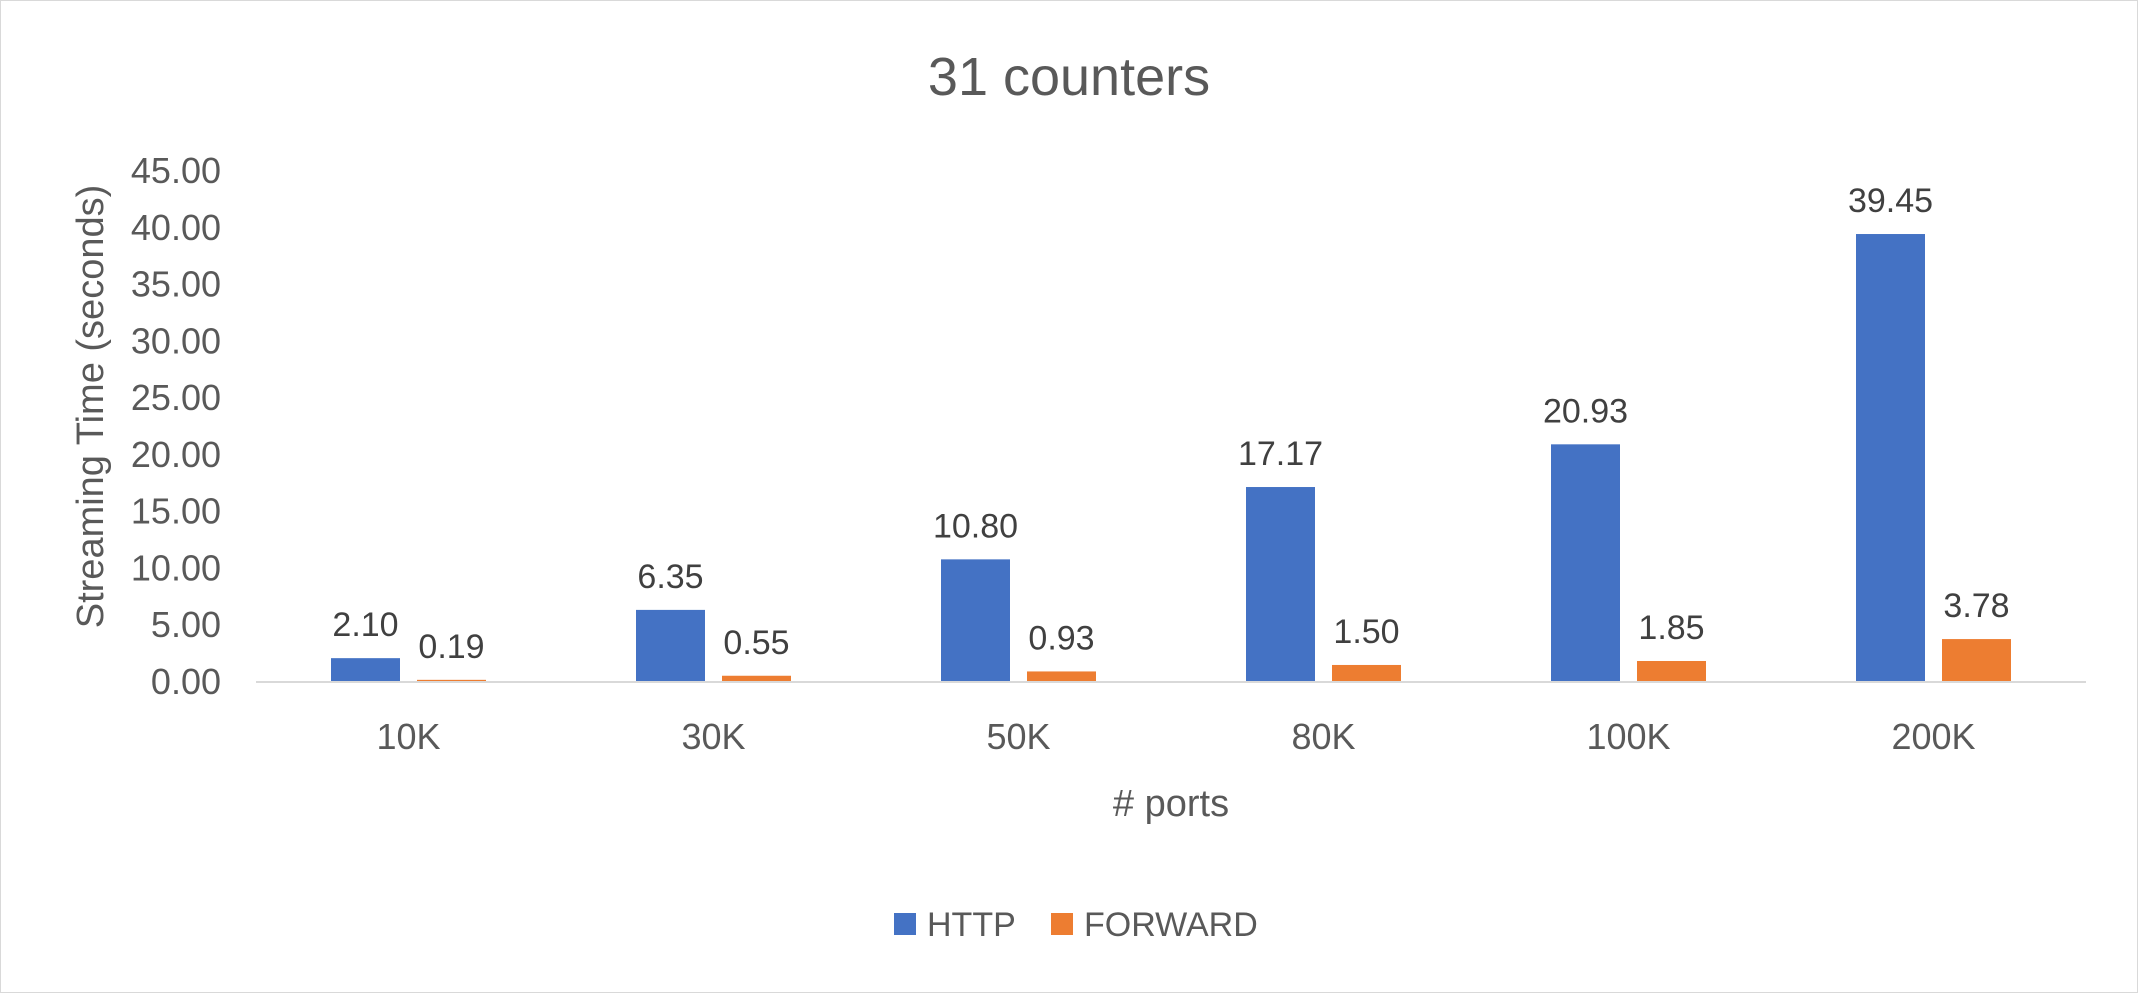 Image resolution: width=2138 pixels, height=997 pixels. What do you see at coordinates (176, 284) in the screenshot?
I see `y-tick-label: 35.00` at bounding box center [176, 284].